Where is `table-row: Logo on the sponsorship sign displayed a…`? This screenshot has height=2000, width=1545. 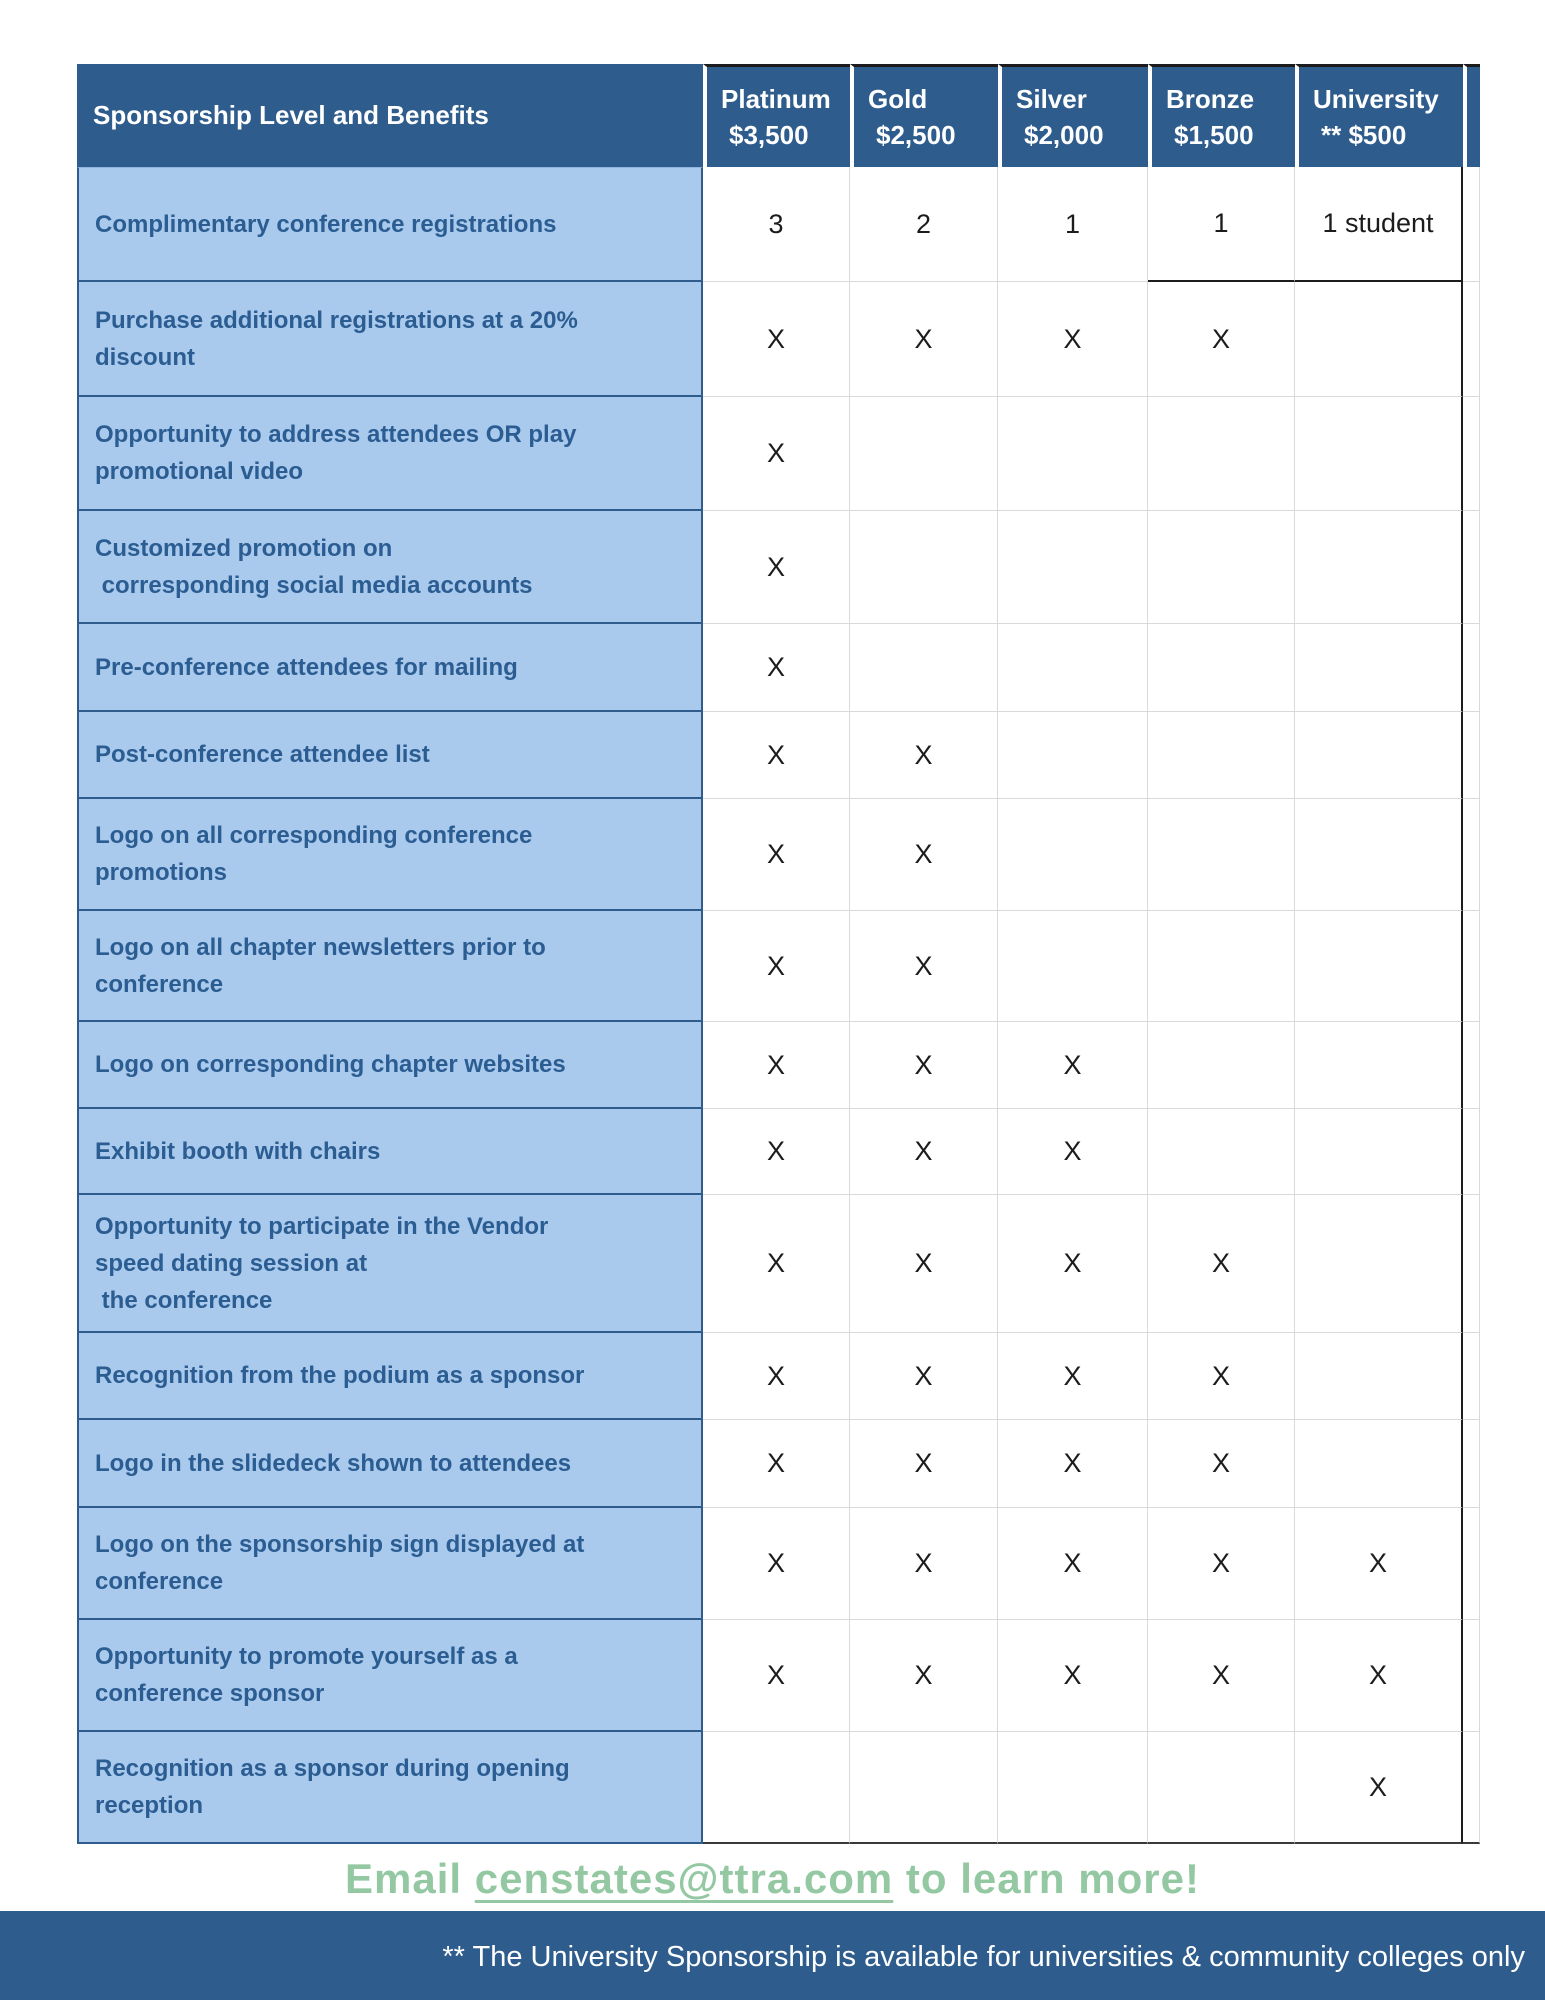 table-row: Logo on the sponsorship sign displayed a… is located at coordinates (778, 1564).